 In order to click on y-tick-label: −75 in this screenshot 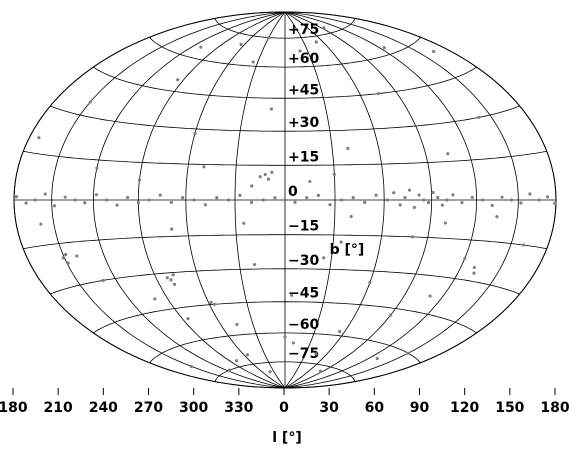, I will do `click(303, 354)`.